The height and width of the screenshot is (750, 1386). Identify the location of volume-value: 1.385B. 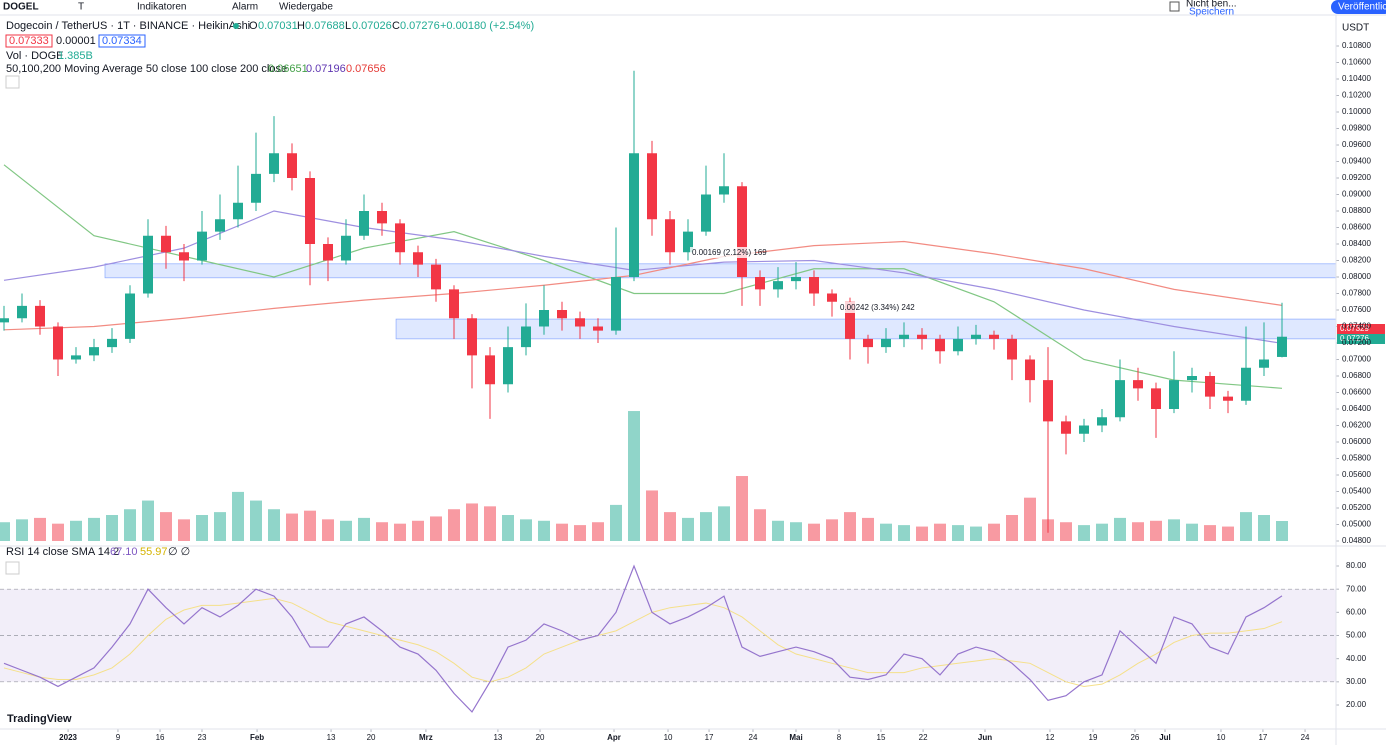
(75, 56).